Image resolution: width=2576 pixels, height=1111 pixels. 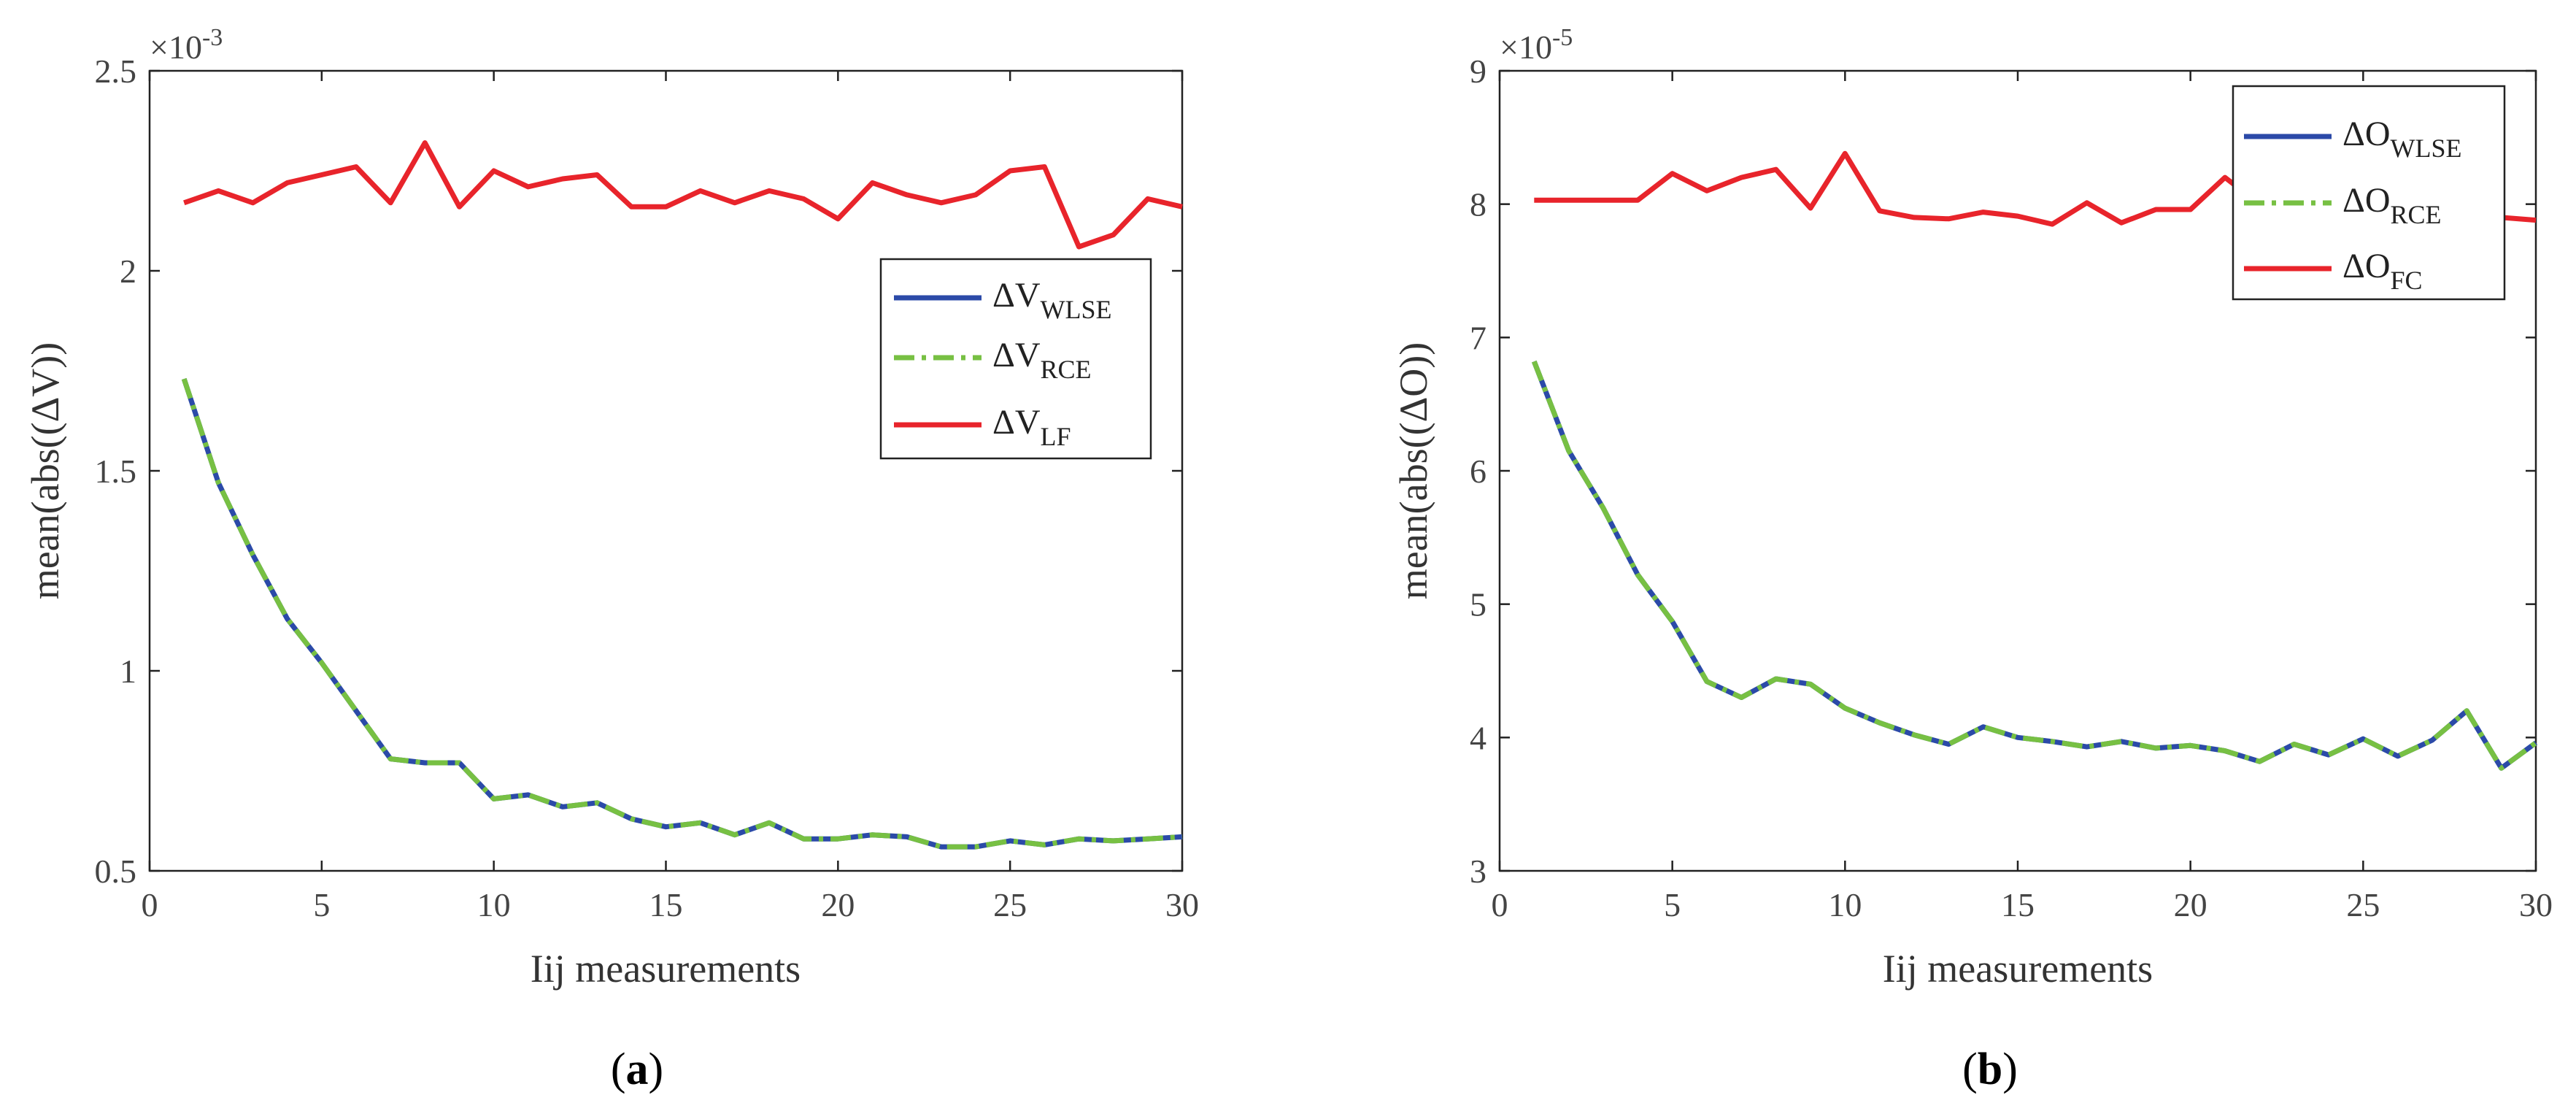 I want to click on legend-a: ΔVWLSE ΔVRCE ΔVLF, so click(x=1015, y=359).